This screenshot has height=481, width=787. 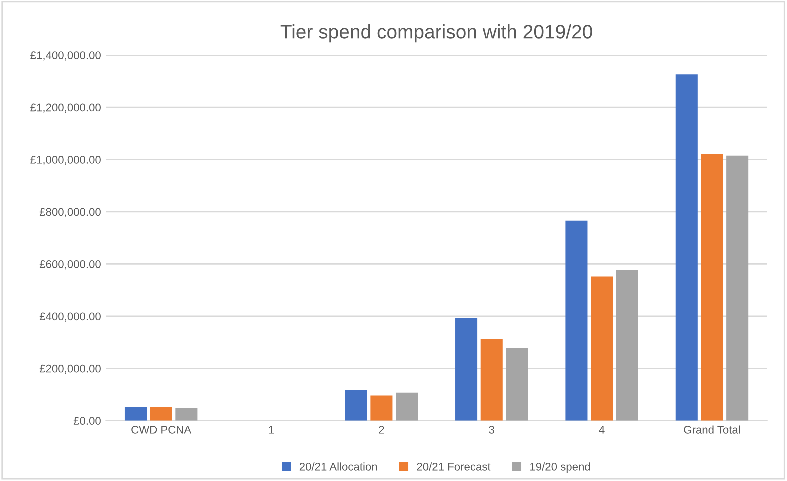 What do you see at coordinates (381, 430) in the screenshot?
I see `x-tick-label: 2` at bounding box center [381, 430].